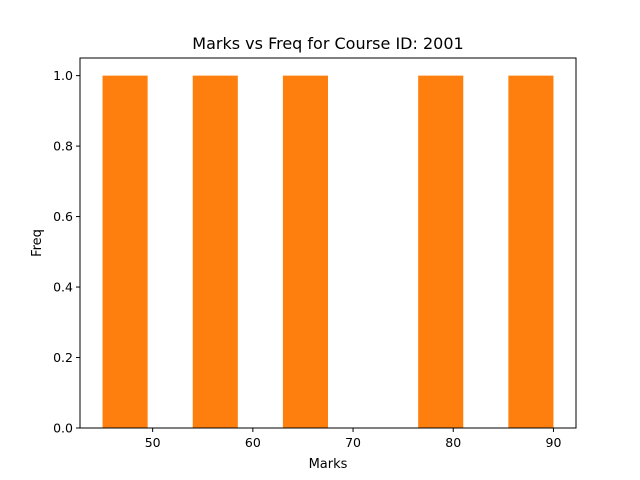 This screenshot has height=480, width=640. I want to click on y-tick-label: 1.0, so click(63, 75).